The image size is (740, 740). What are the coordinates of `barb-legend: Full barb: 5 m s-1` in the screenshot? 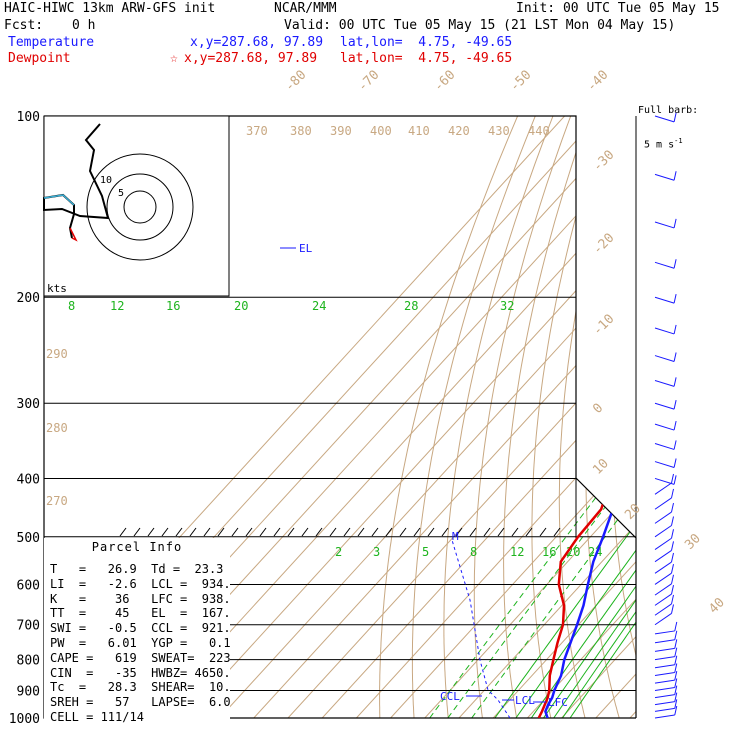 It's located at (668, 128).